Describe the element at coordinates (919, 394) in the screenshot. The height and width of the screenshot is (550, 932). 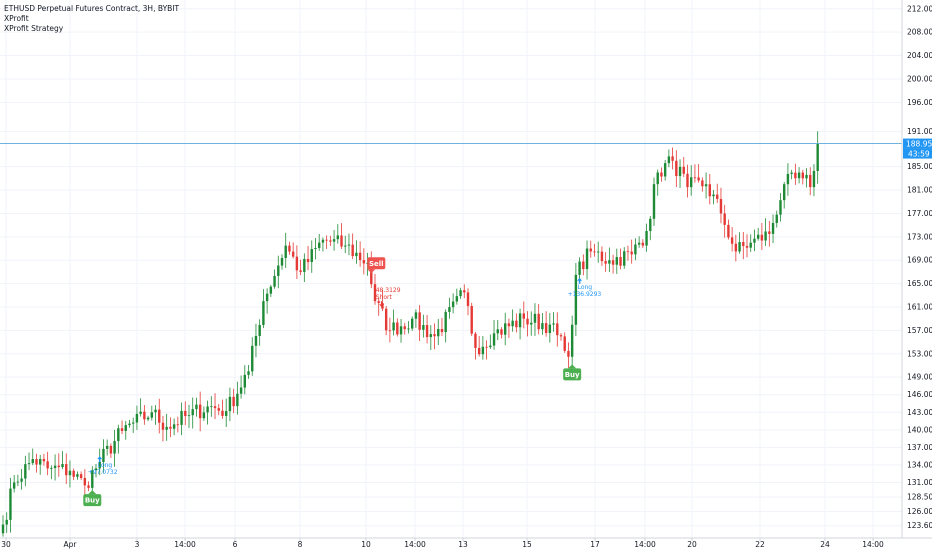
I see `y-tick-label: 146.00` at that location.